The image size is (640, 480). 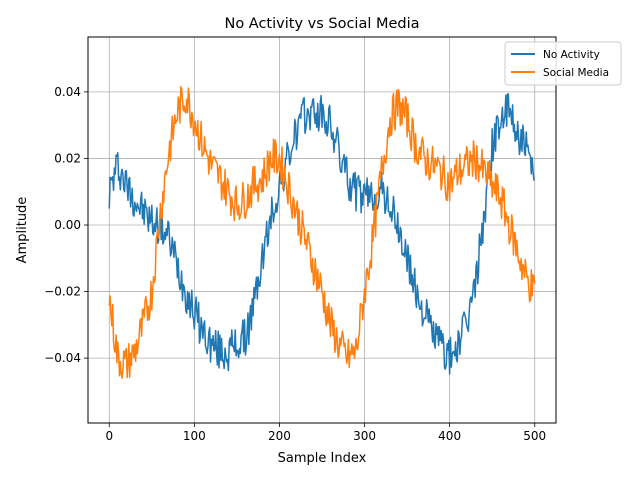 I want to click on legend: No Activity Social Media, so click(x=563, y=63).